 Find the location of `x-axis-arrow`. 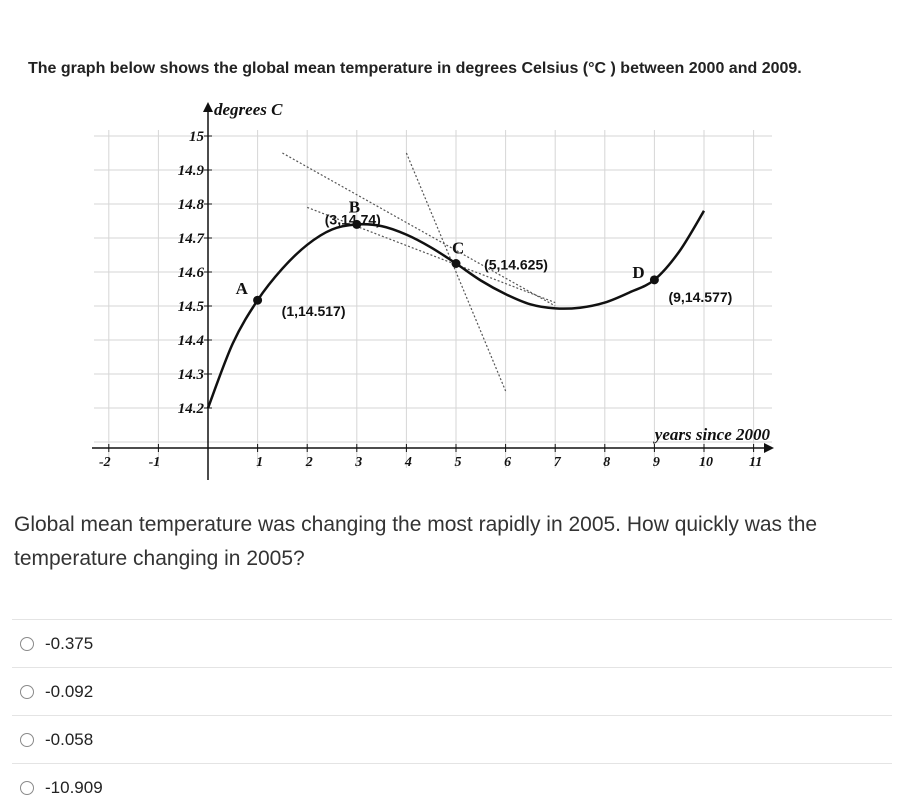

x-axis-arrow is located at coordinates (769, 448).